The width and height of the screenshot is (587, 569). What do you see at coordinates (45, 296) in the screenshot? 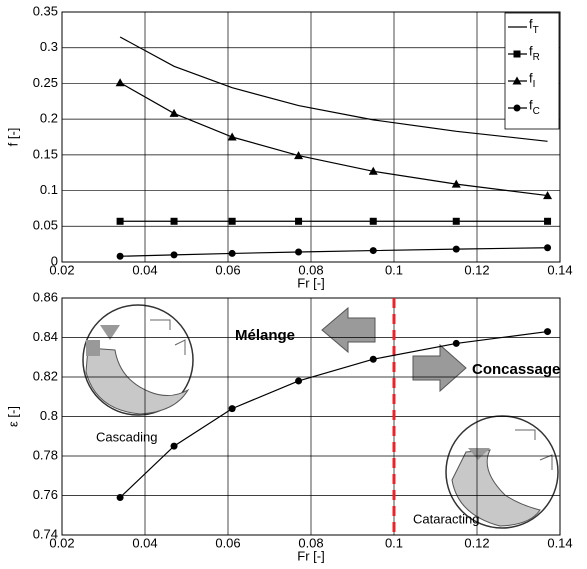
I see `y-tick-label: 0.86` at bounding box center [45, 296].